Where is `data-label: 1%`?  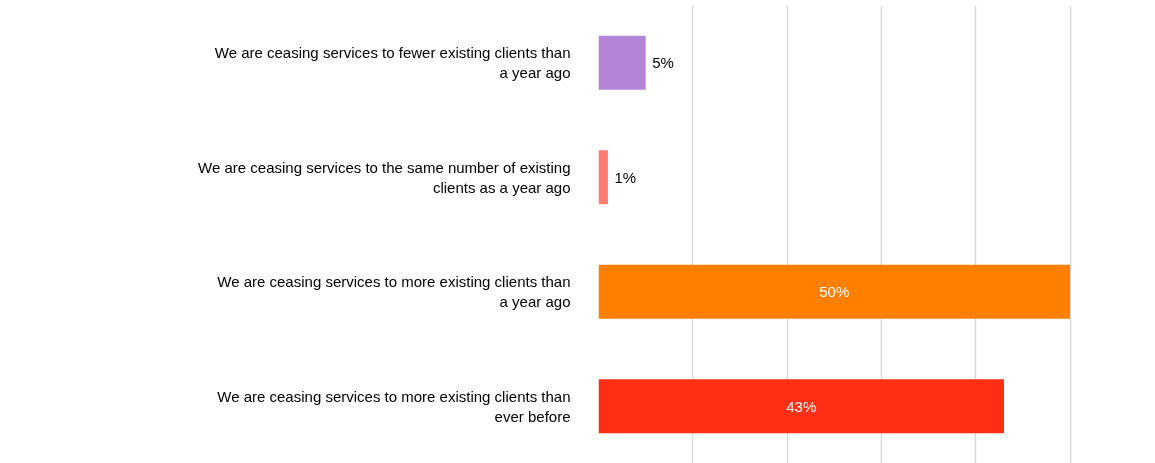
data-label: 1% is located at coordinates (625, 177).